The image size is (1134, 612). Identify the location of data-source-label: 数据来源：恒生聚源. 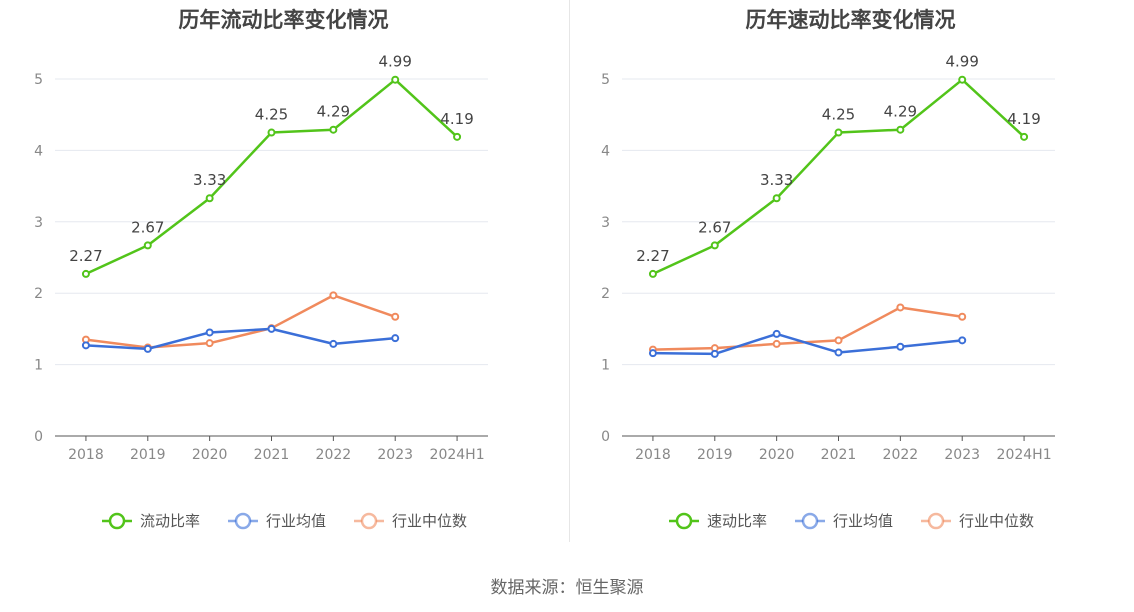
(567, 588).